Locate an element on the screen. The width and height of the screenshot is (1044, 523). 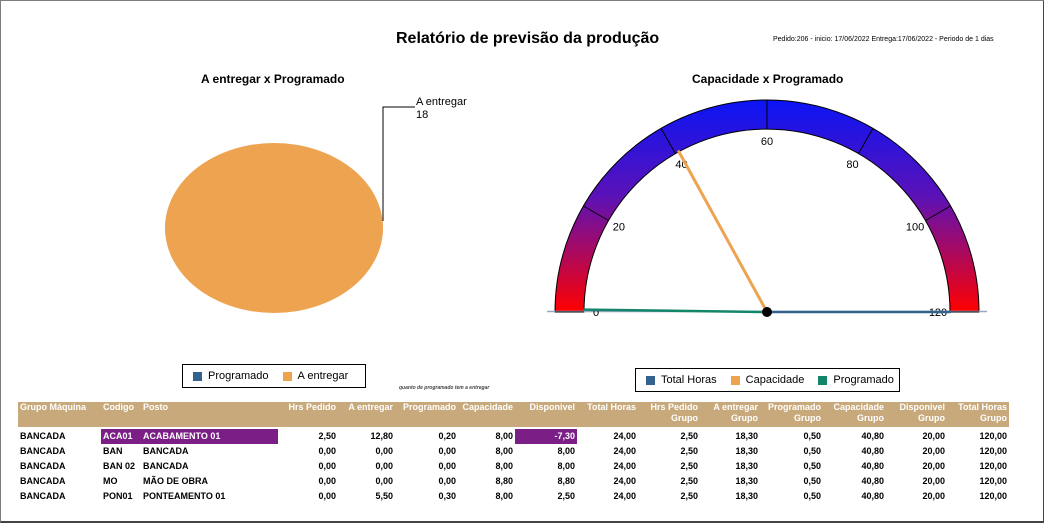
column-header: Programado is located at coordinates (426, 414).